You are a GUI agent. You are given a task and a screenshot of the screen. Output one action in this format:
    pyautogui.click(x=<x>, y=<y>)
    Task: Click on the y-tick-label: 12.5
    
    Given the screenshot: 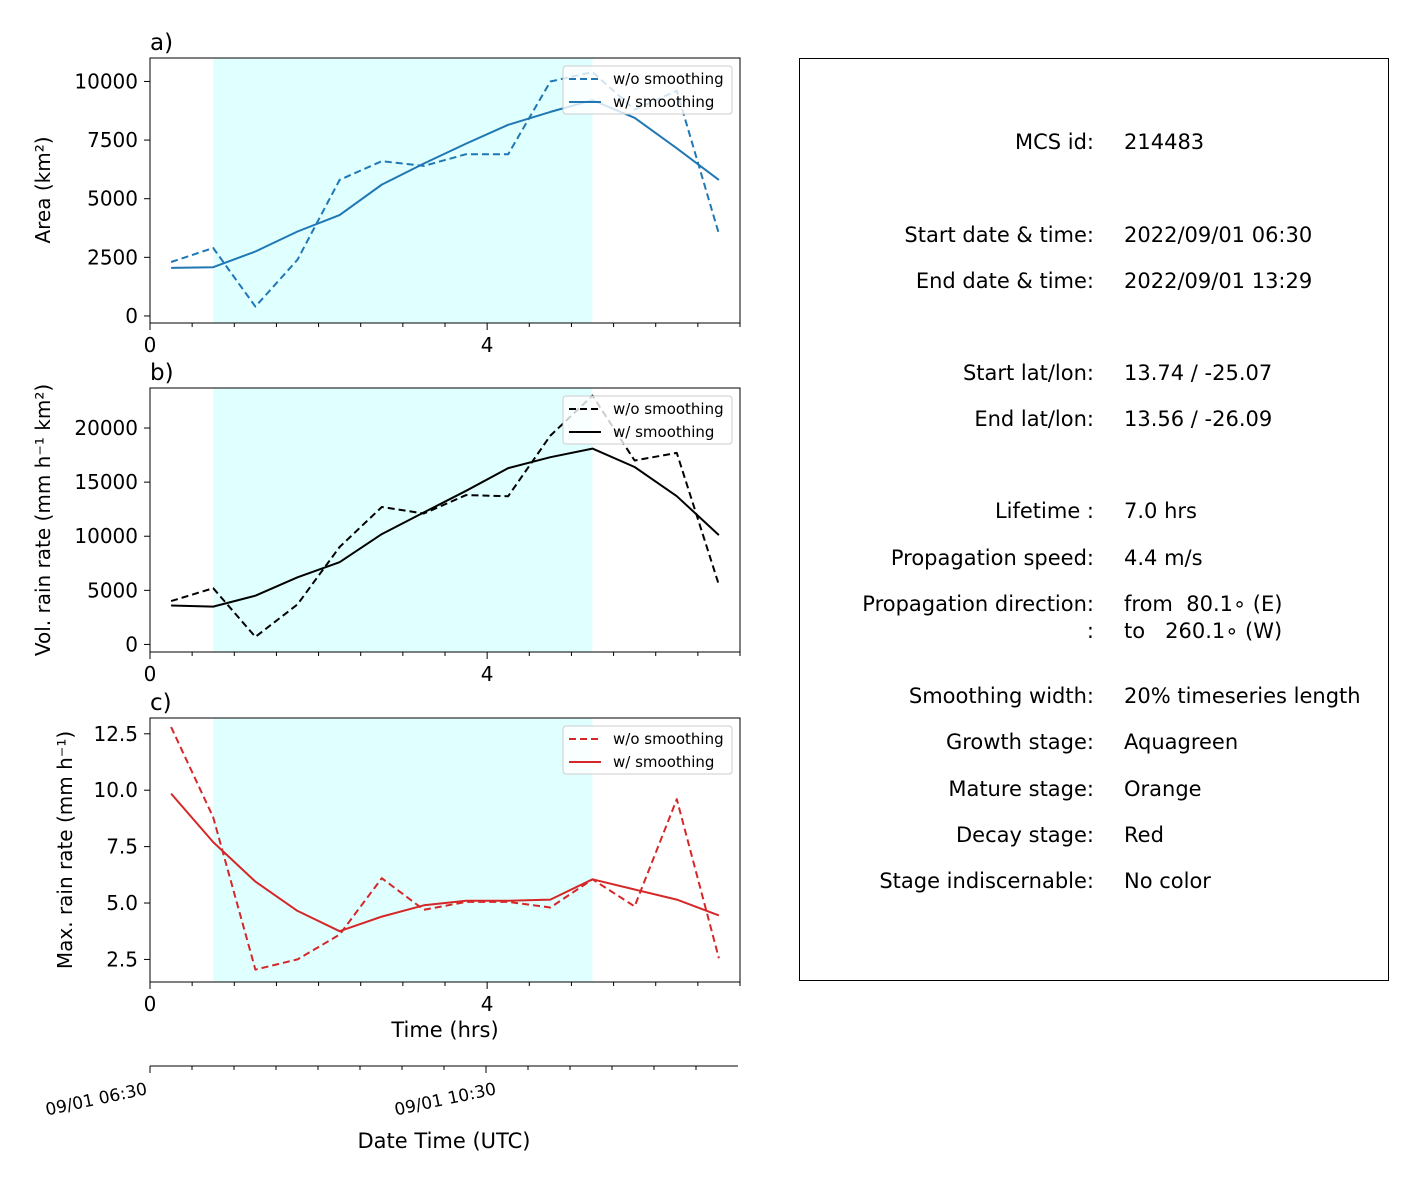 What is the action you would take?
    pyautogui.click(x=115, y=734)
    